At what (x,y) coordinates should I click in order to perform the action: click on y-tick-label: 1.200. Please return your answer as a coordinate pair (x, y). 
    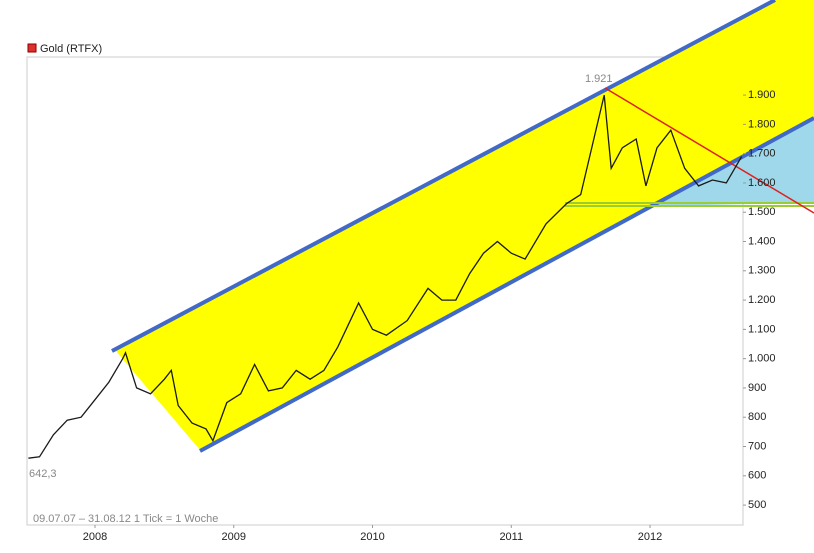
    Looking at the image, I should click on (762, 300).